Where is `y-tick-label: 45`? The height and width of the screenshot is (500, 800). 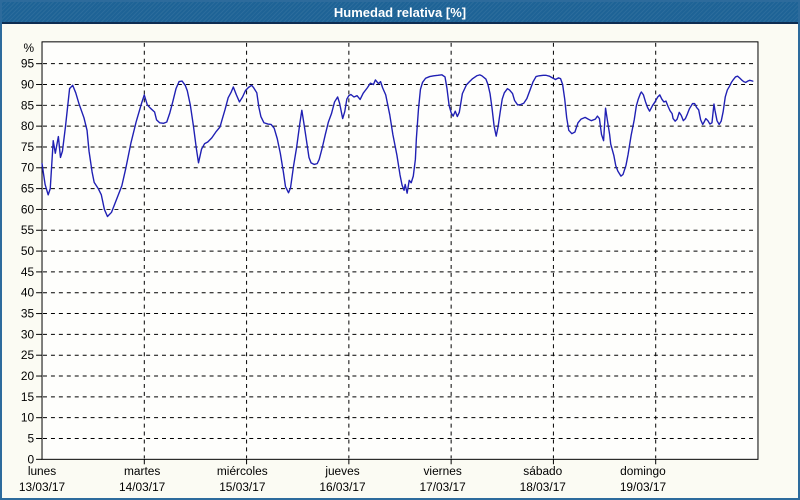 y-tick-label: 45 is located at coordinates (28, 272).